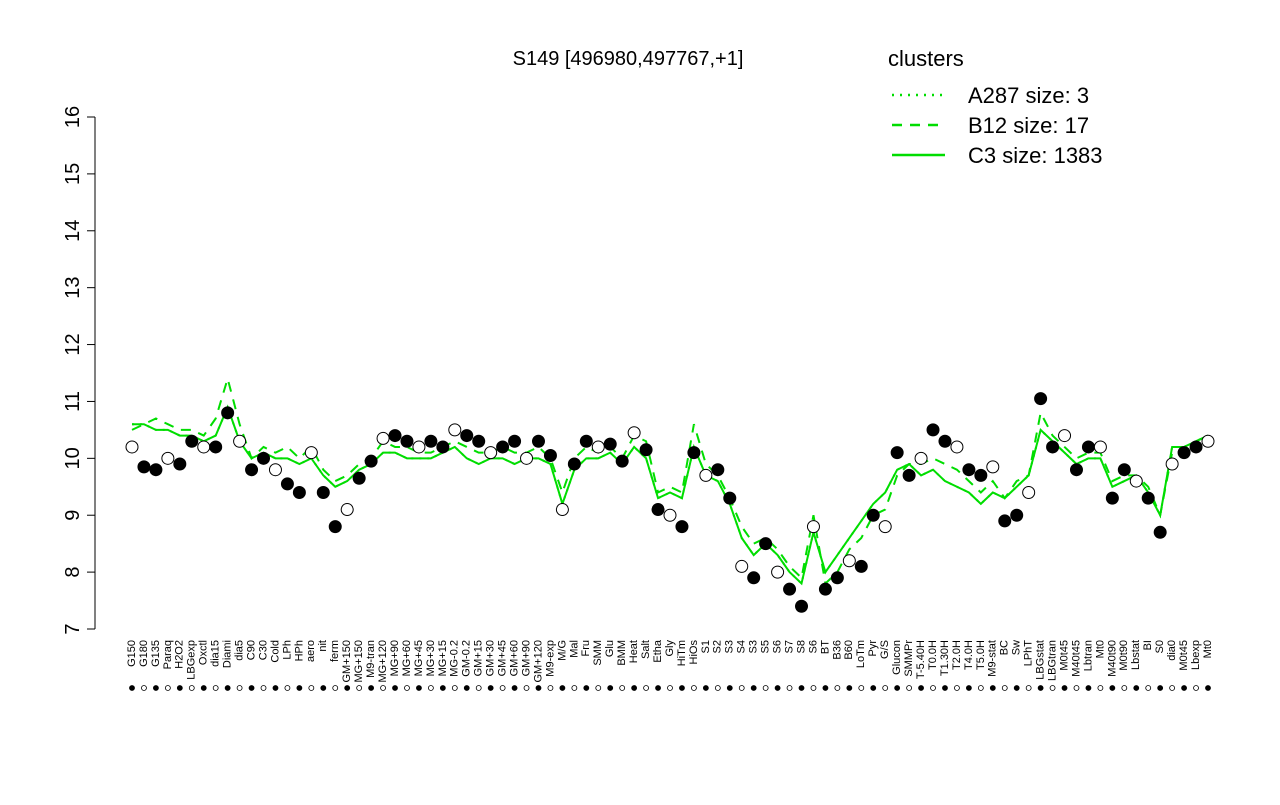 The height and width of the screenshot is (805, 1280). Describe the element at coordinates (180, 654) in the screenshot. I see `x-tick-label: H2O2` at that location.